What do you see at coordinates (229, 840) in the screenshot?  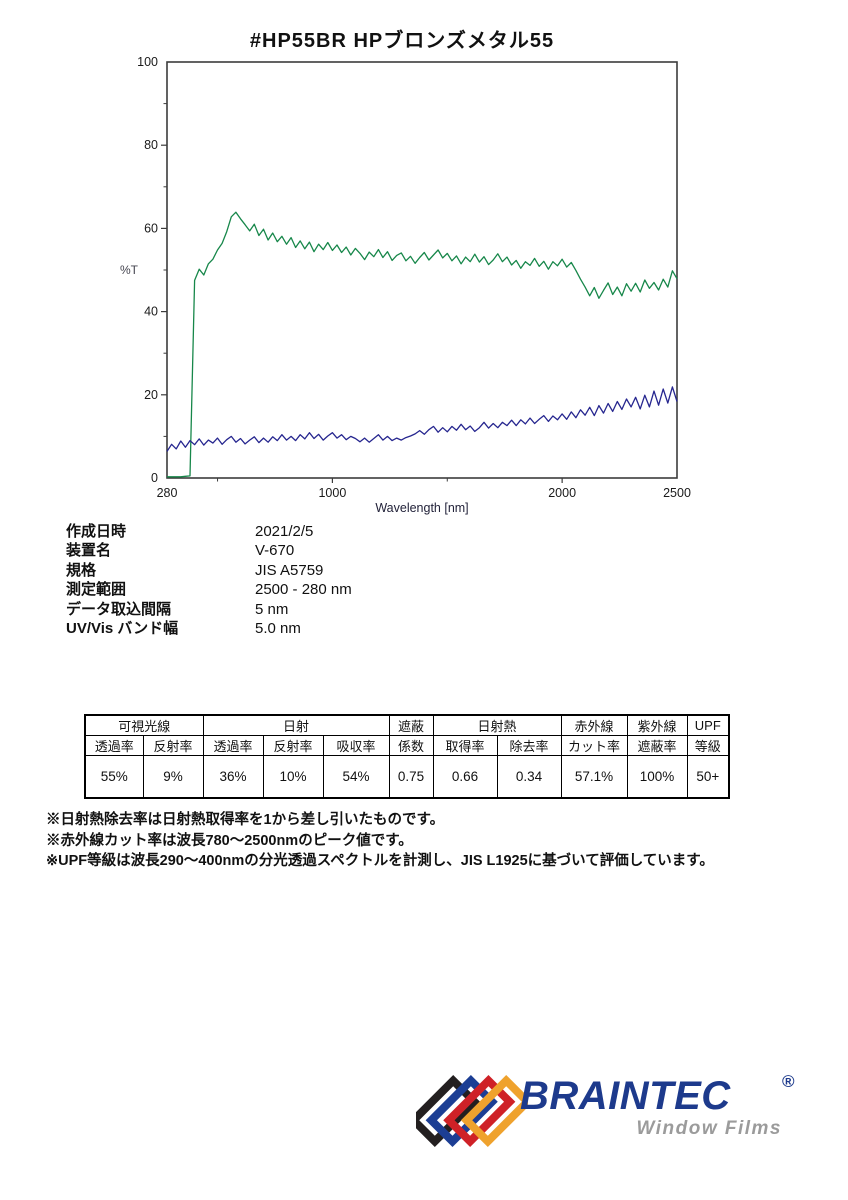 I see `footnote: ※赤外線カット率は波長780〜2500nmのピーク値です。` at bounding box center [229, 840].